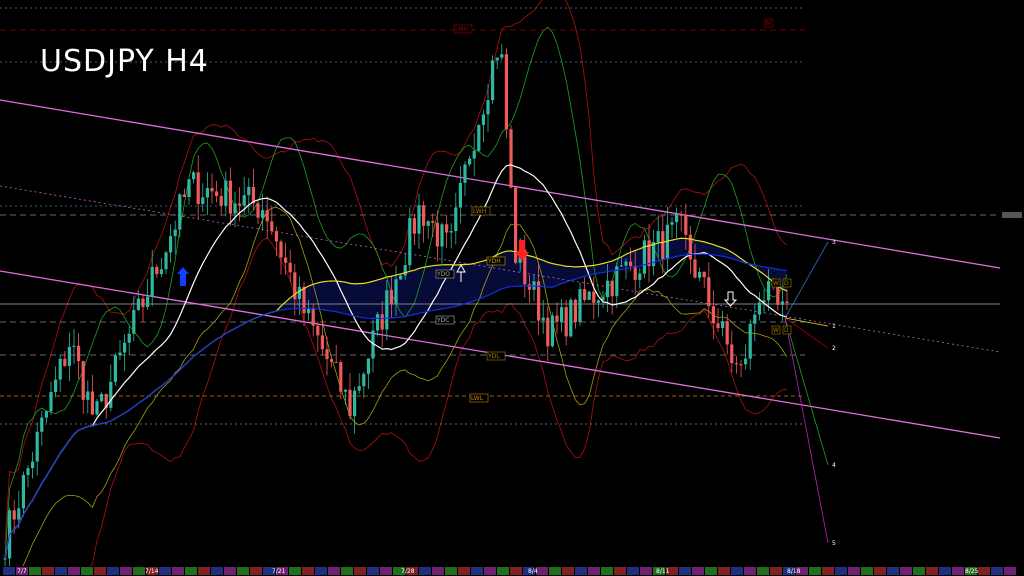 Image resolution: width=1024 pixels, height=576 pixels. Describe the element at coordinates (152, 571) in the screenshot. I see `x-tick-label: 7/14` at that location.